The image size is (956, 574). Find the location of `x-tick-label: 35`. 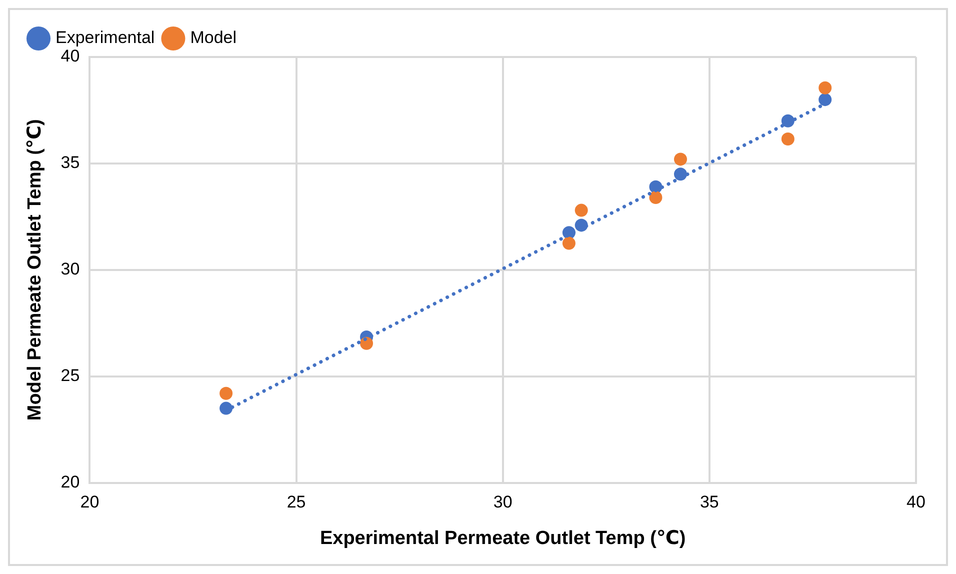

x-tick-label: 35 is located at coordinates (709, 502).